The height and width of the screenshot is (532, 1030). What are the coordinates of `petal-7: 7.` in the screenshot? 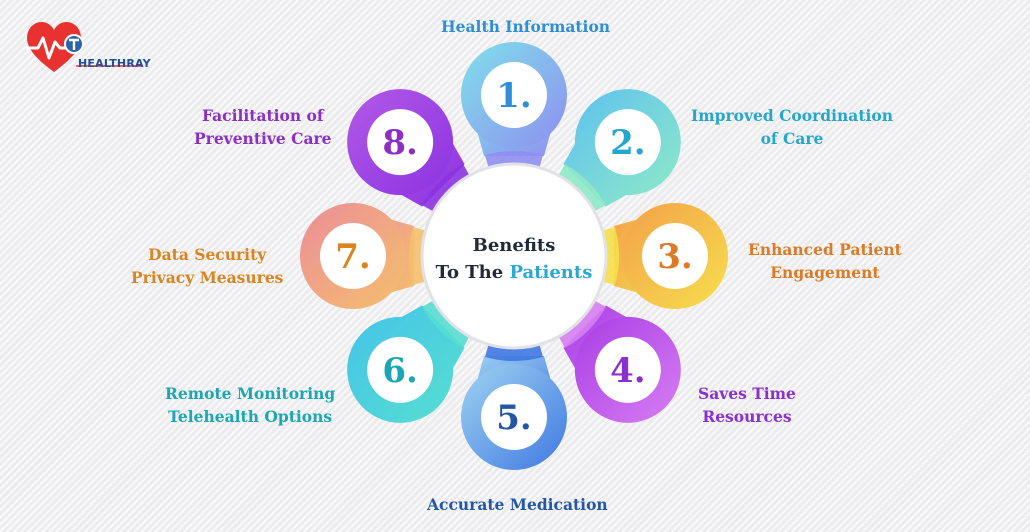 It's located at (357, 256).